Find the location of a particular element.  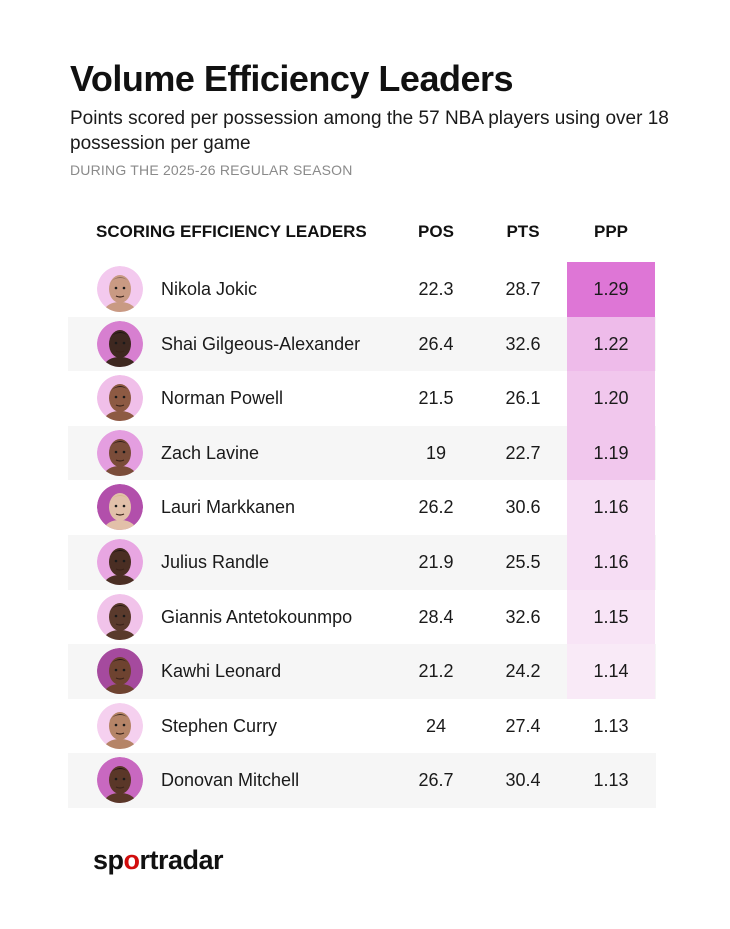

table-row: Lauri Markkanen 26.2 30.6 1.16 is located at coordinates (362, 507).